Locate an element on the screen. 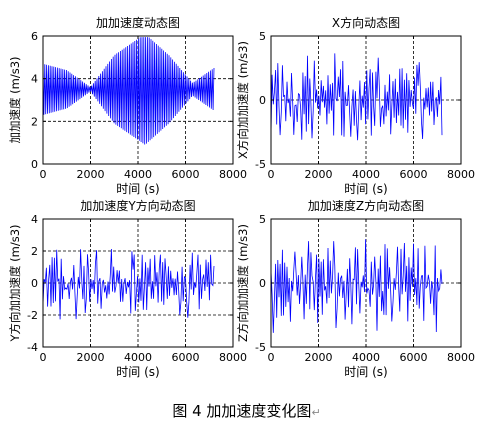  figure-caption: 图 4 加加速度变化图↵ is located at coordinates (246, 410).